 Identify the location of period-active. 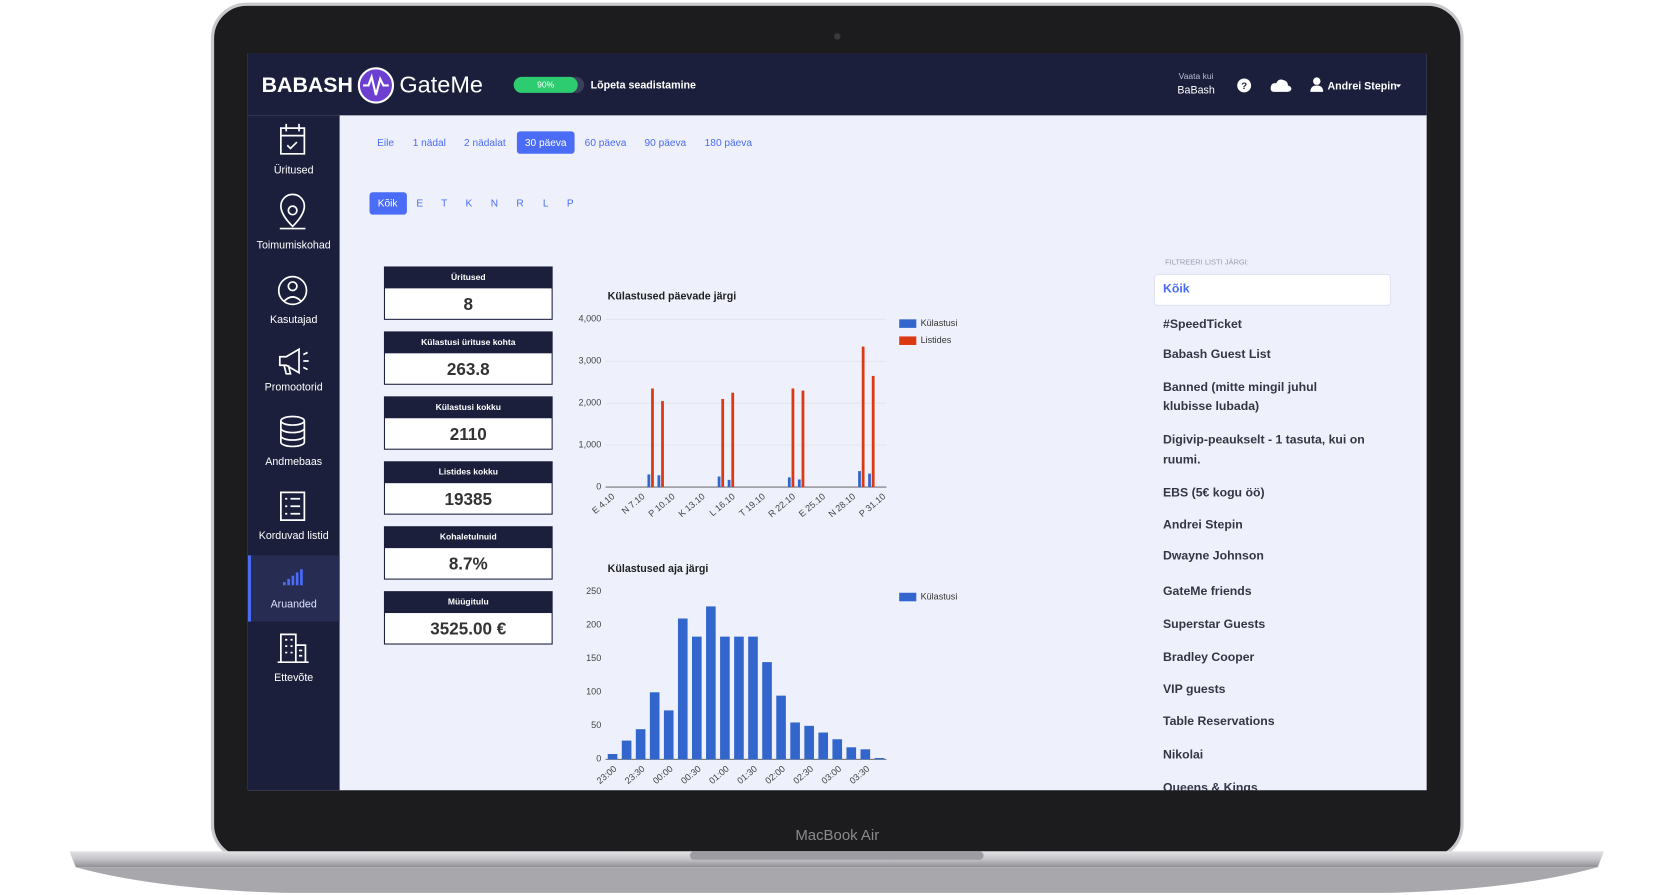
(545, 142).